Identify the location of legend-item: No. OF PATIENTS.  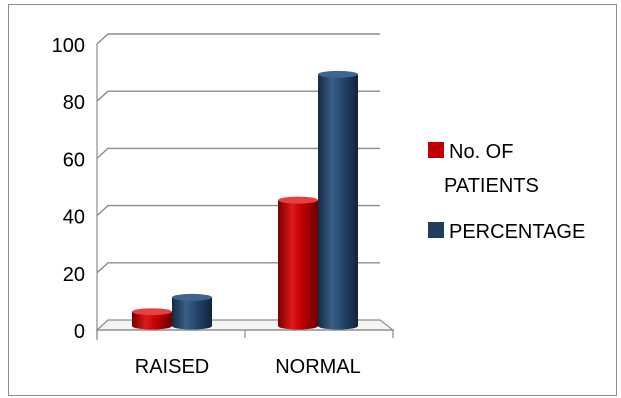
(483, 169).